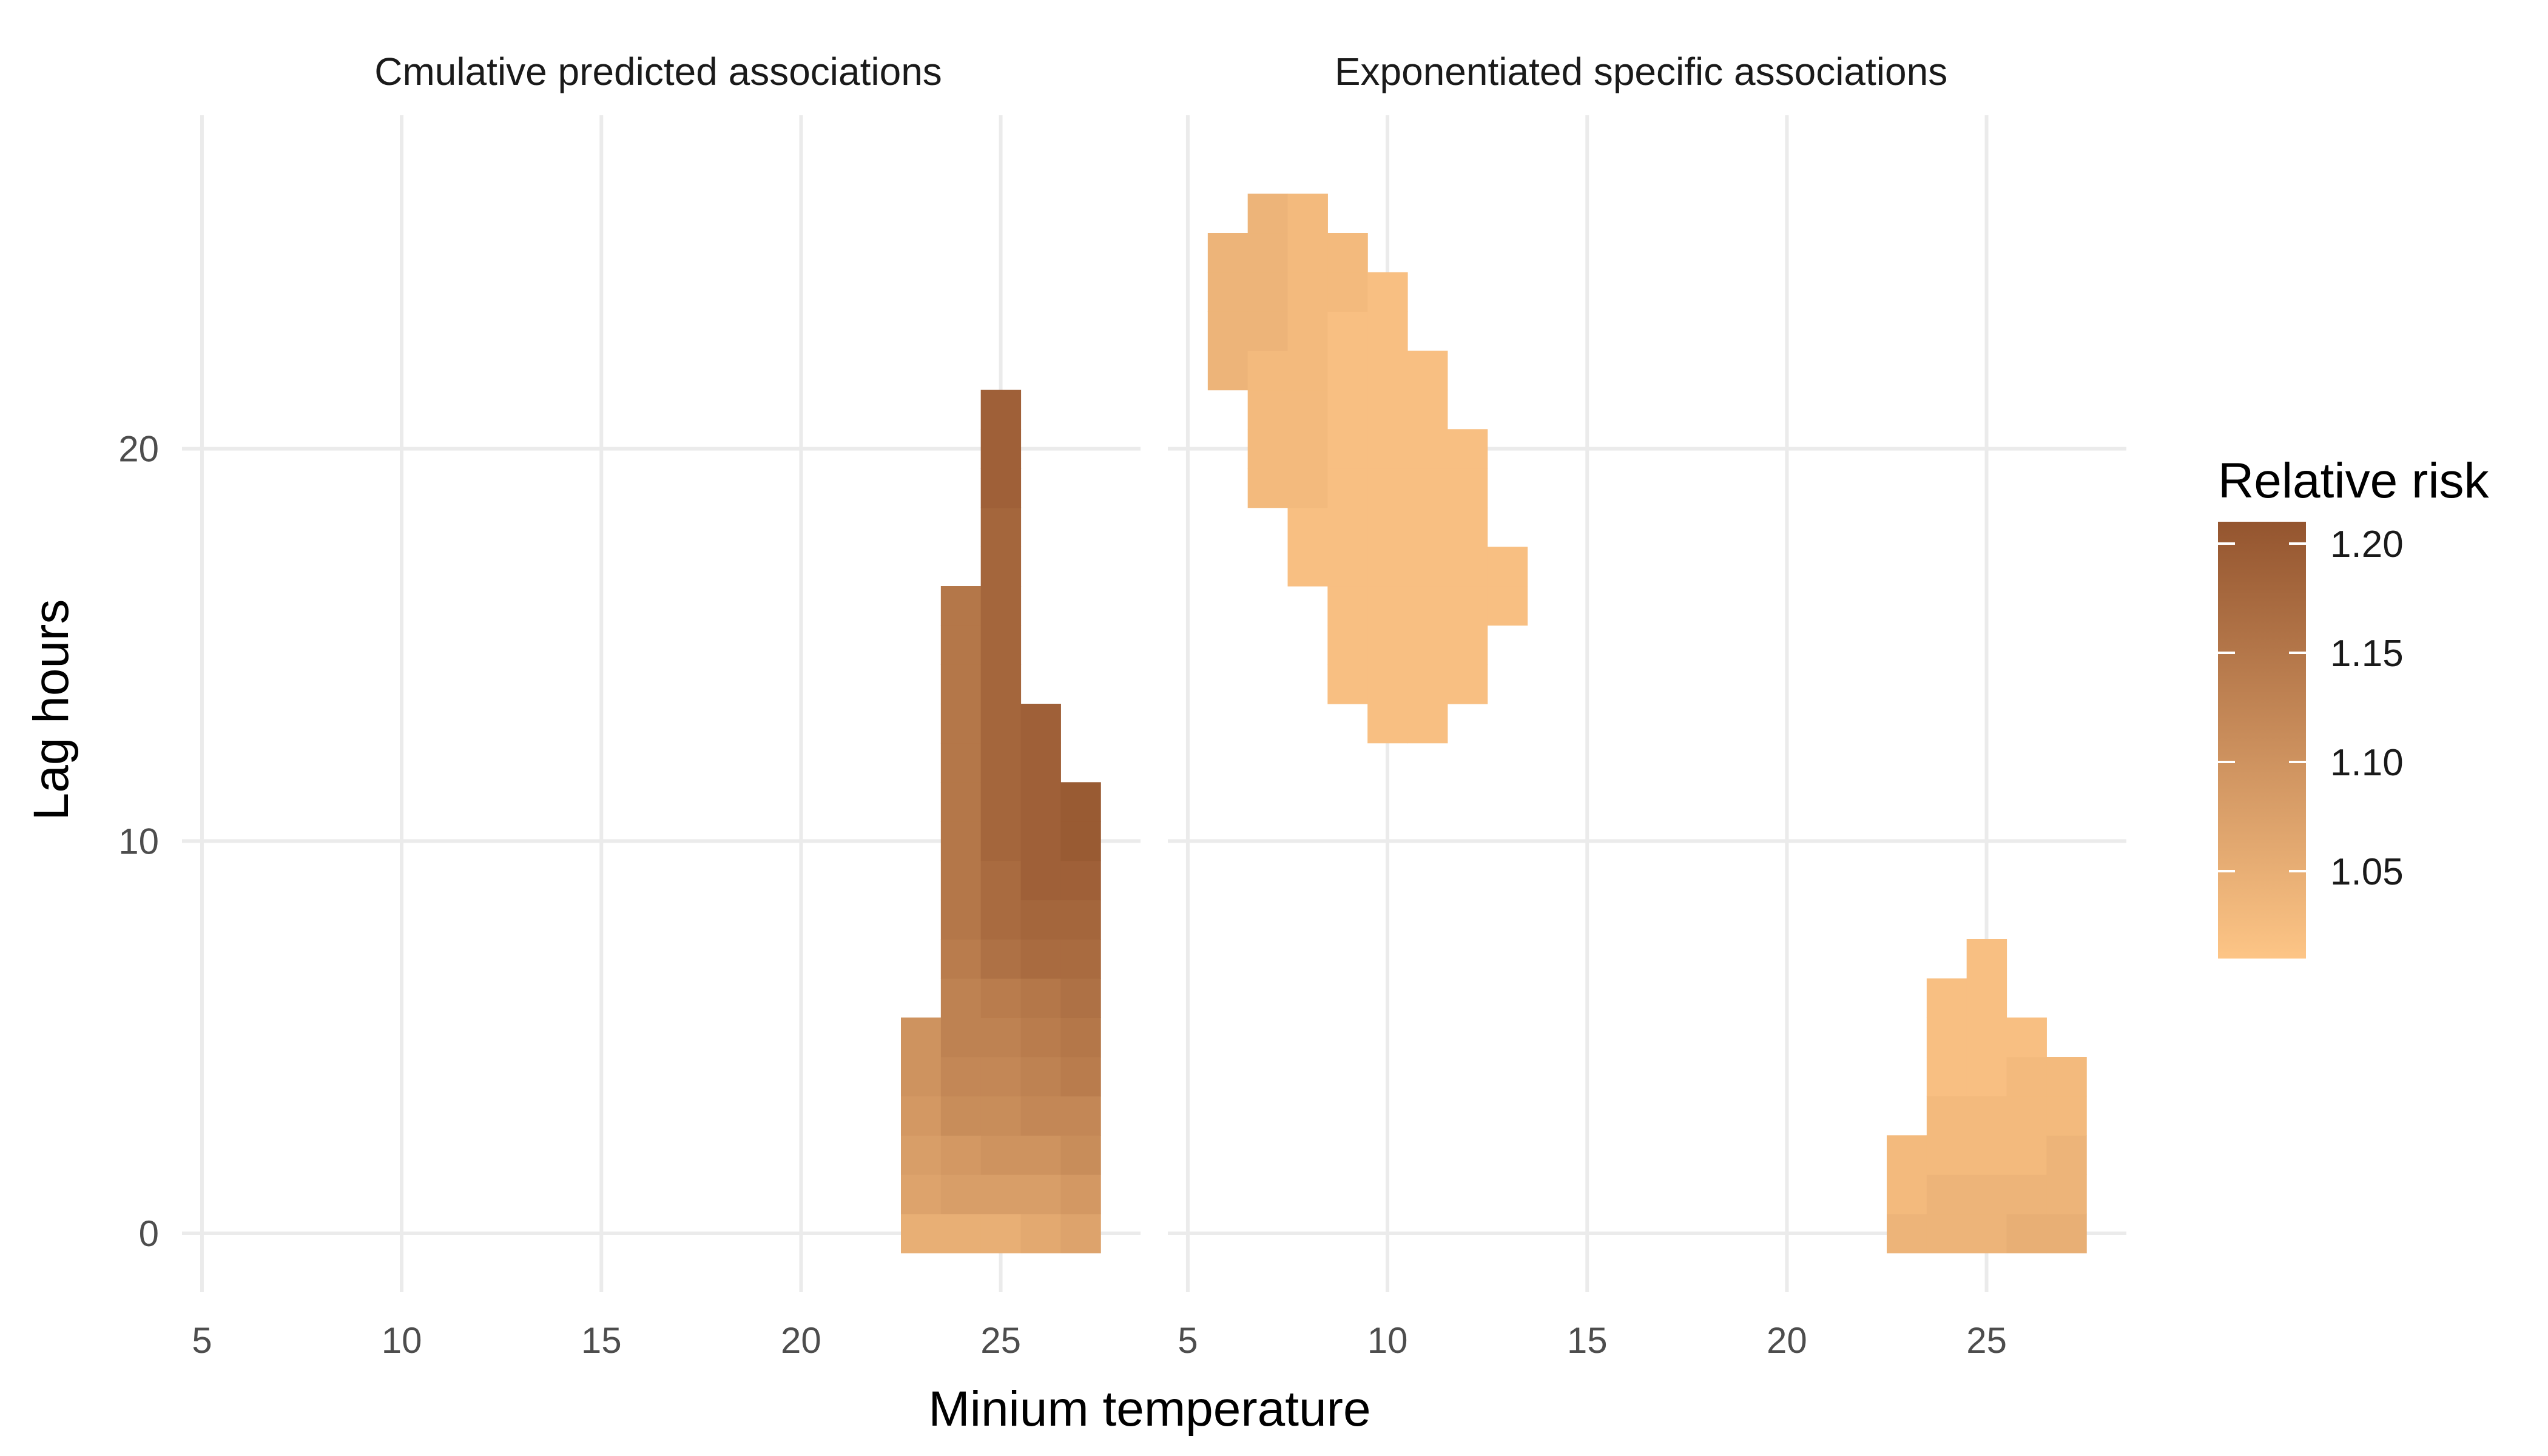 The image size is (2548, 1456). I want to click on tile-right-x26-lag1, so click(2026, 1195).